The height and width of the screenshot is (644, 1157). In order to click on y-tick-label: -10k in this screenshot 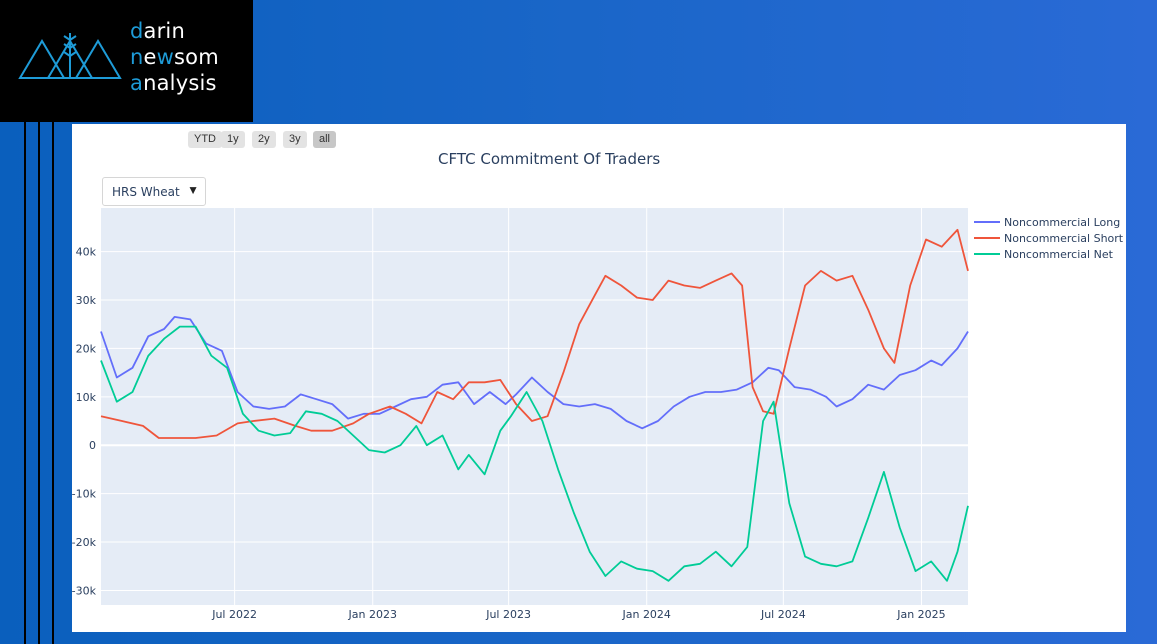, I will do `click(84, 494)`.